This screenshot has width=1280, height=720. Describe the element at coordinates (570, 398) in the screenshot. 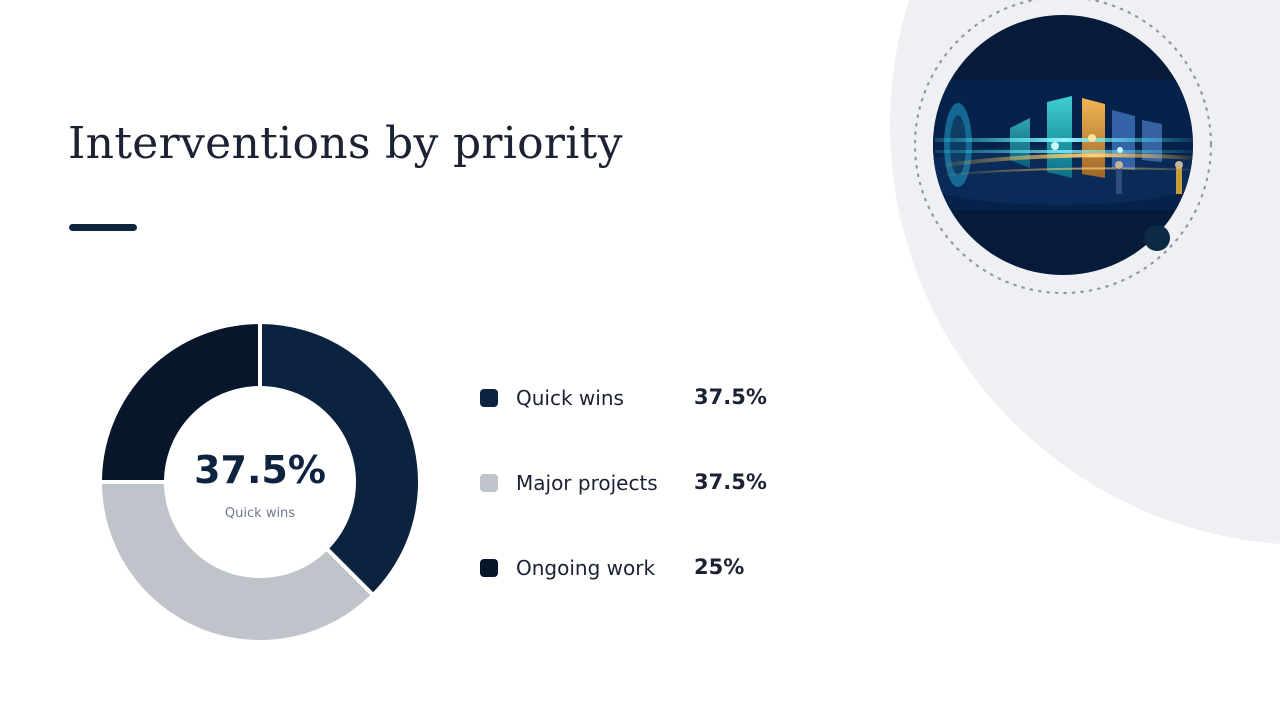

I see `legend-label: Quick wins` at that location.